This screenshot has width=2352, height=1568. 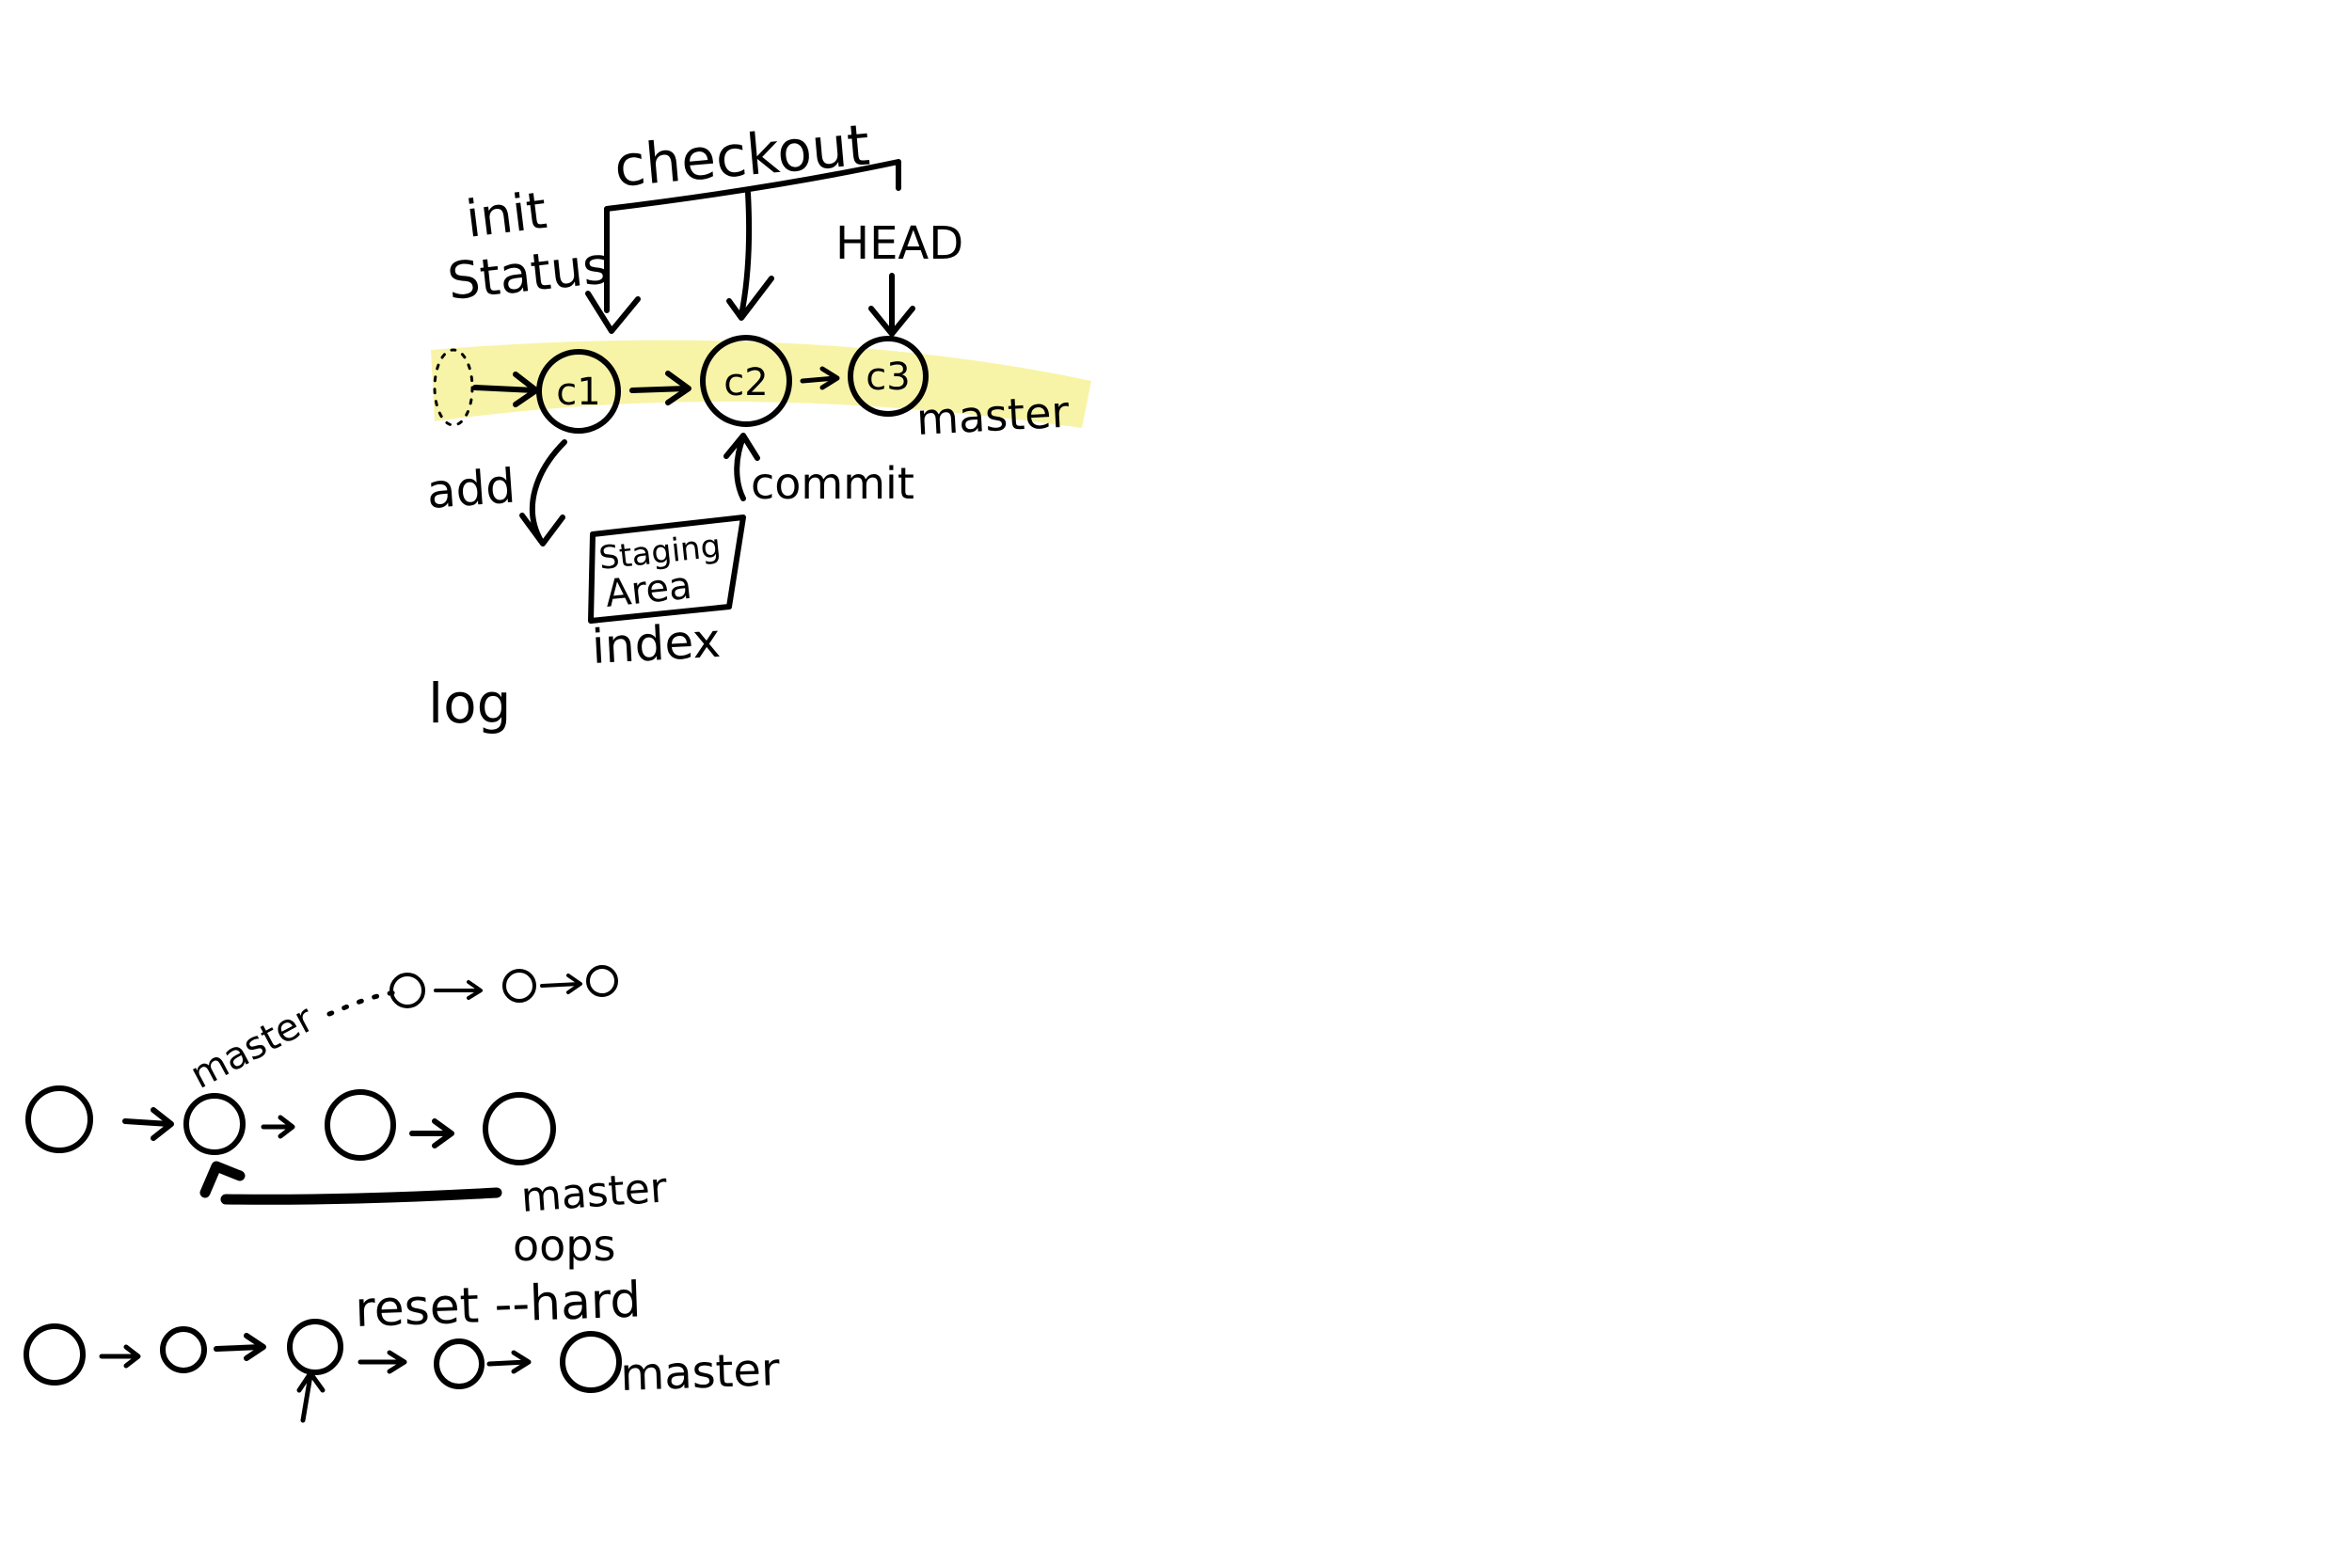 What do you see at coordinates (315, 1347) in the screenshot?
I see `bot-node-3-reset-target` at bounding box center [315, 1347].